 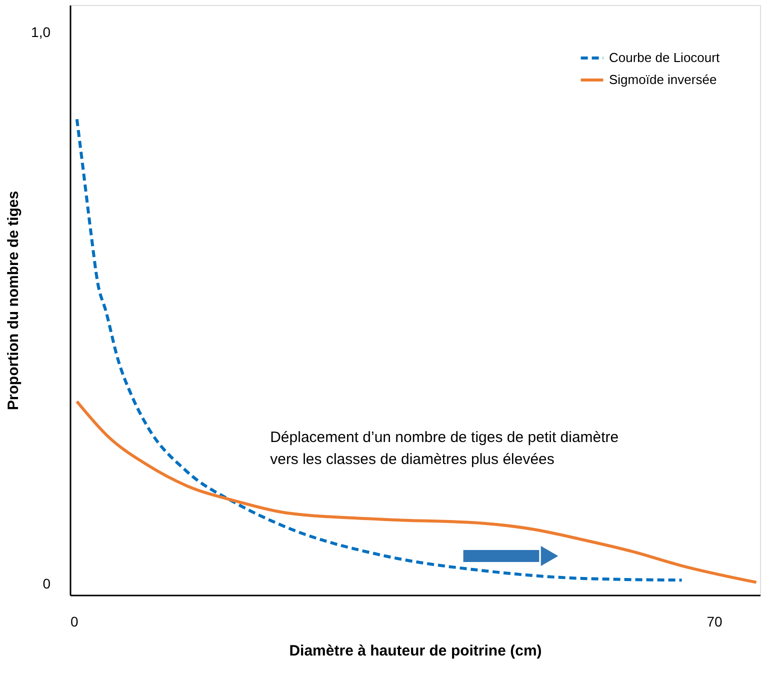 I want to click on legend-label: Sigmoïde inversée, so click(x=663, y=79).